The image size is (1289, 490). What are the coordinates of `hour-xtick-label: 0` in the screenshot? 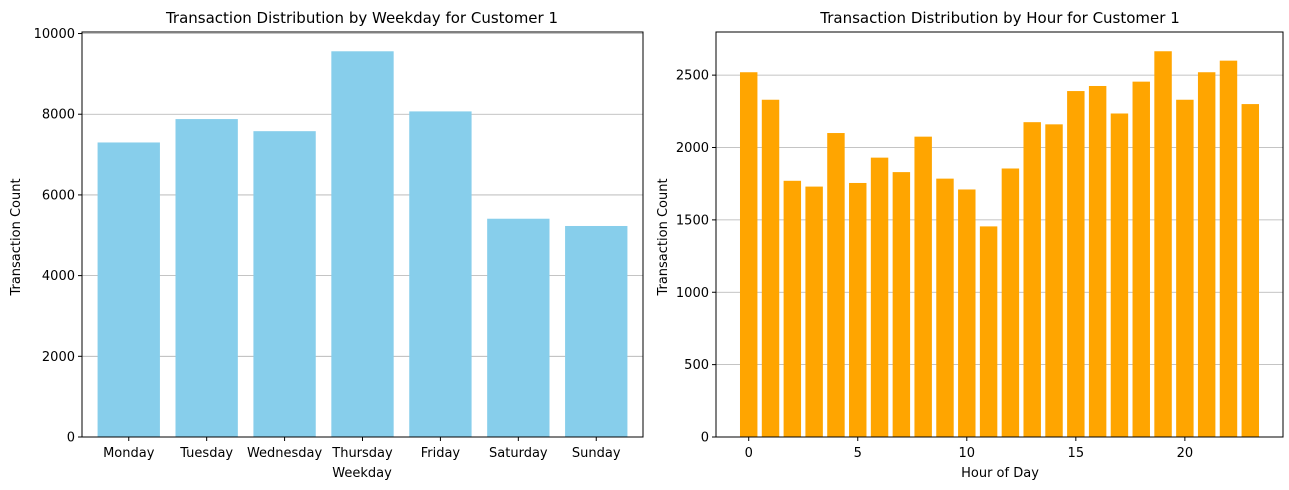 It's located at (749, 453).